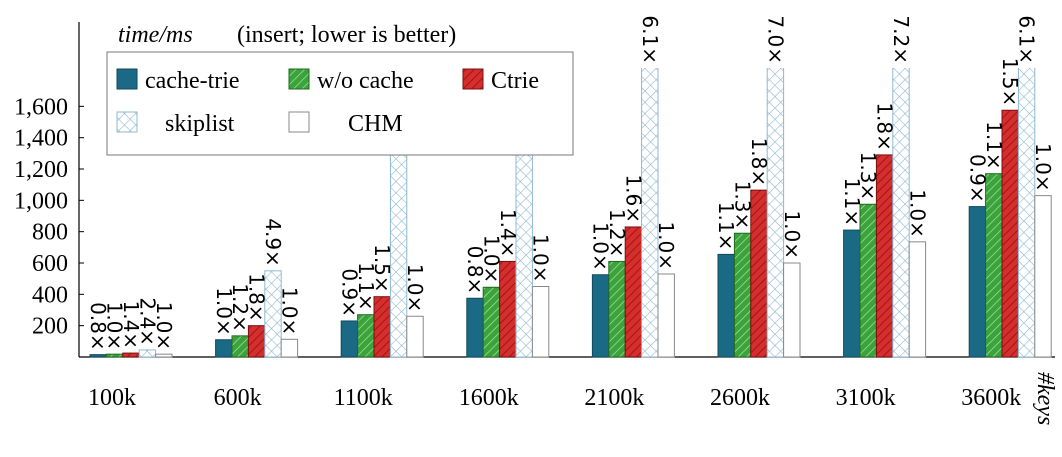 The image size is (1062, 457). What do you see at coordinates (991, 398) in the screenshot?
I see `x-tick-label: 3600k` at bounding box center [991, 398].